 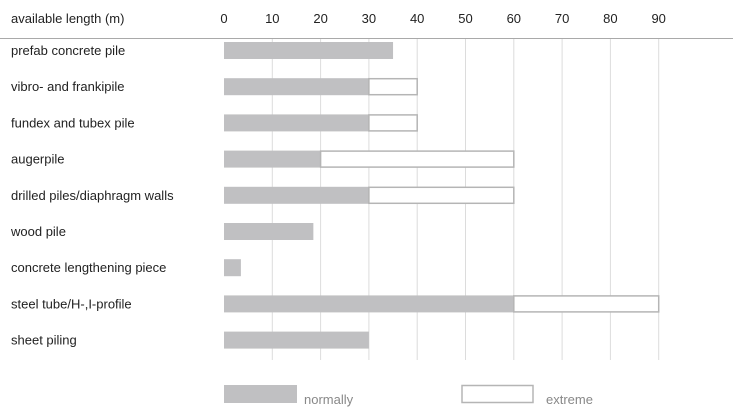 What do you see at coordinates (71, 303) in the screenshot?
I see `category-label: steel tube/H-,I-profile` at bounding box center [71, 303].